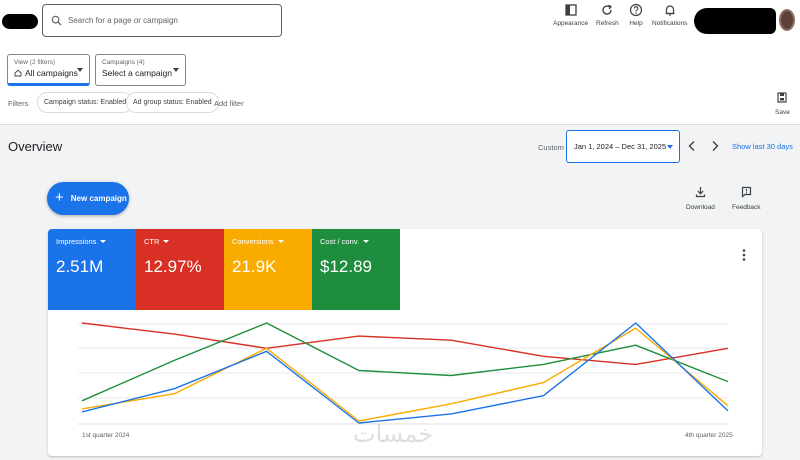  Describe the element at coordinates (172, 102) in the screenshot. I see `filter-chip-ad-group-status: Ad group status: Enabled` at that location.